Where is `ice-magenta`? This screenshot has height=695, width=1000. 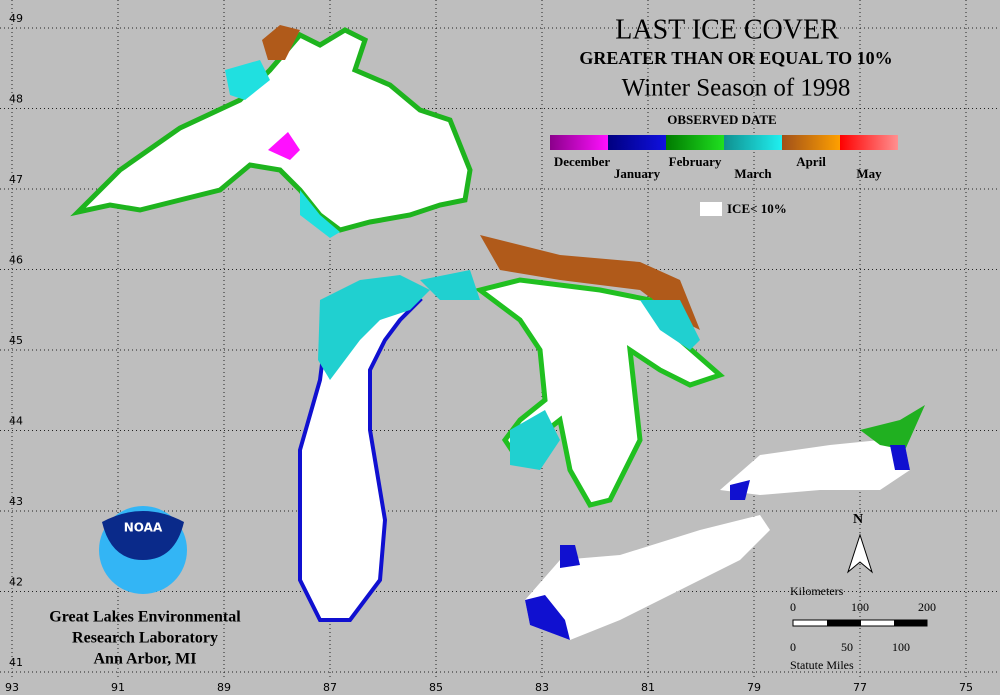 ice-magenta is located at coordinates (284, 146).